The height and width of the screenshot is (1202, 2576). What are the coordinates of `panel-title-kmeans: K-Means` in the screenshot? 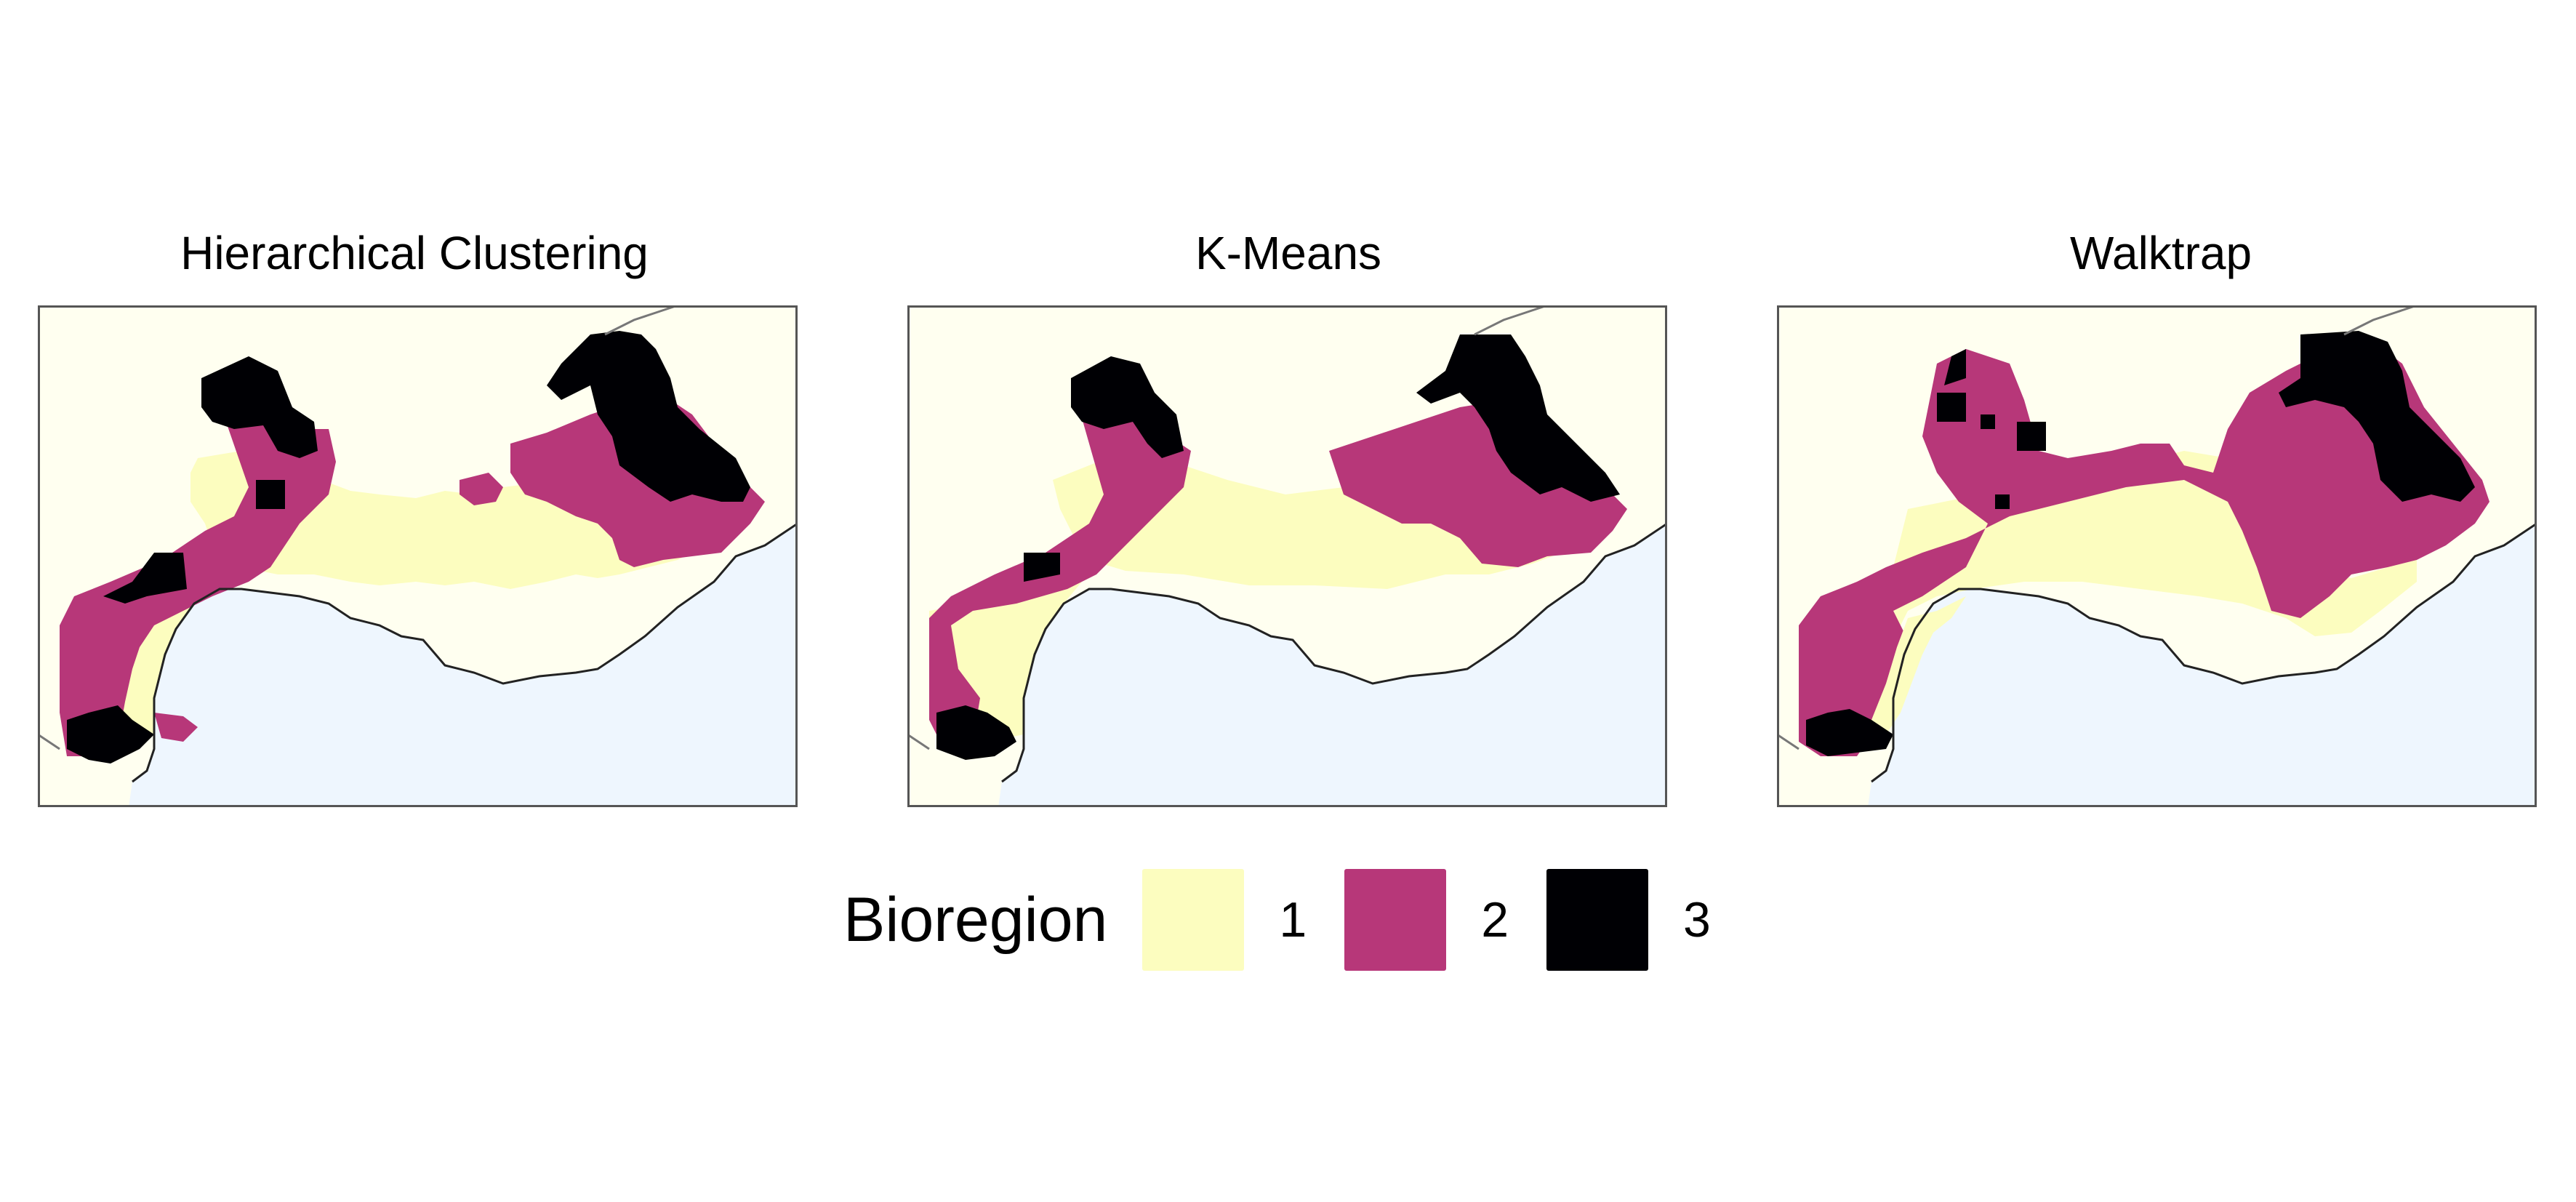 It's located at (1289, 253).